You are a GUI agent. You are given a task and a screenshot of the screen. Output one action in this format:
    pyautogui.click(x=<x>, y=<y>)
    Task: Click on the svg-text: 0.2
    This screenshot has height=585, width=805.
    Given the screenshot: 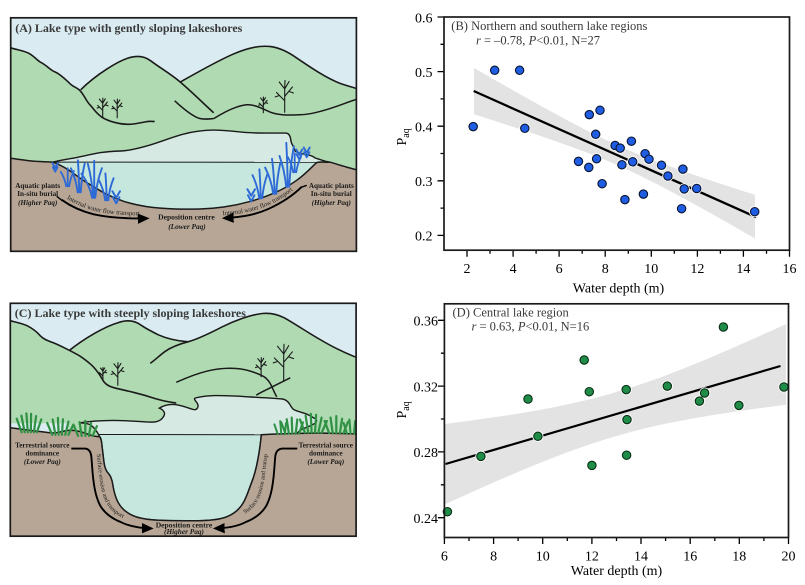 What is the action you would take?
    pyautogui.click(x=424, y=237)
    